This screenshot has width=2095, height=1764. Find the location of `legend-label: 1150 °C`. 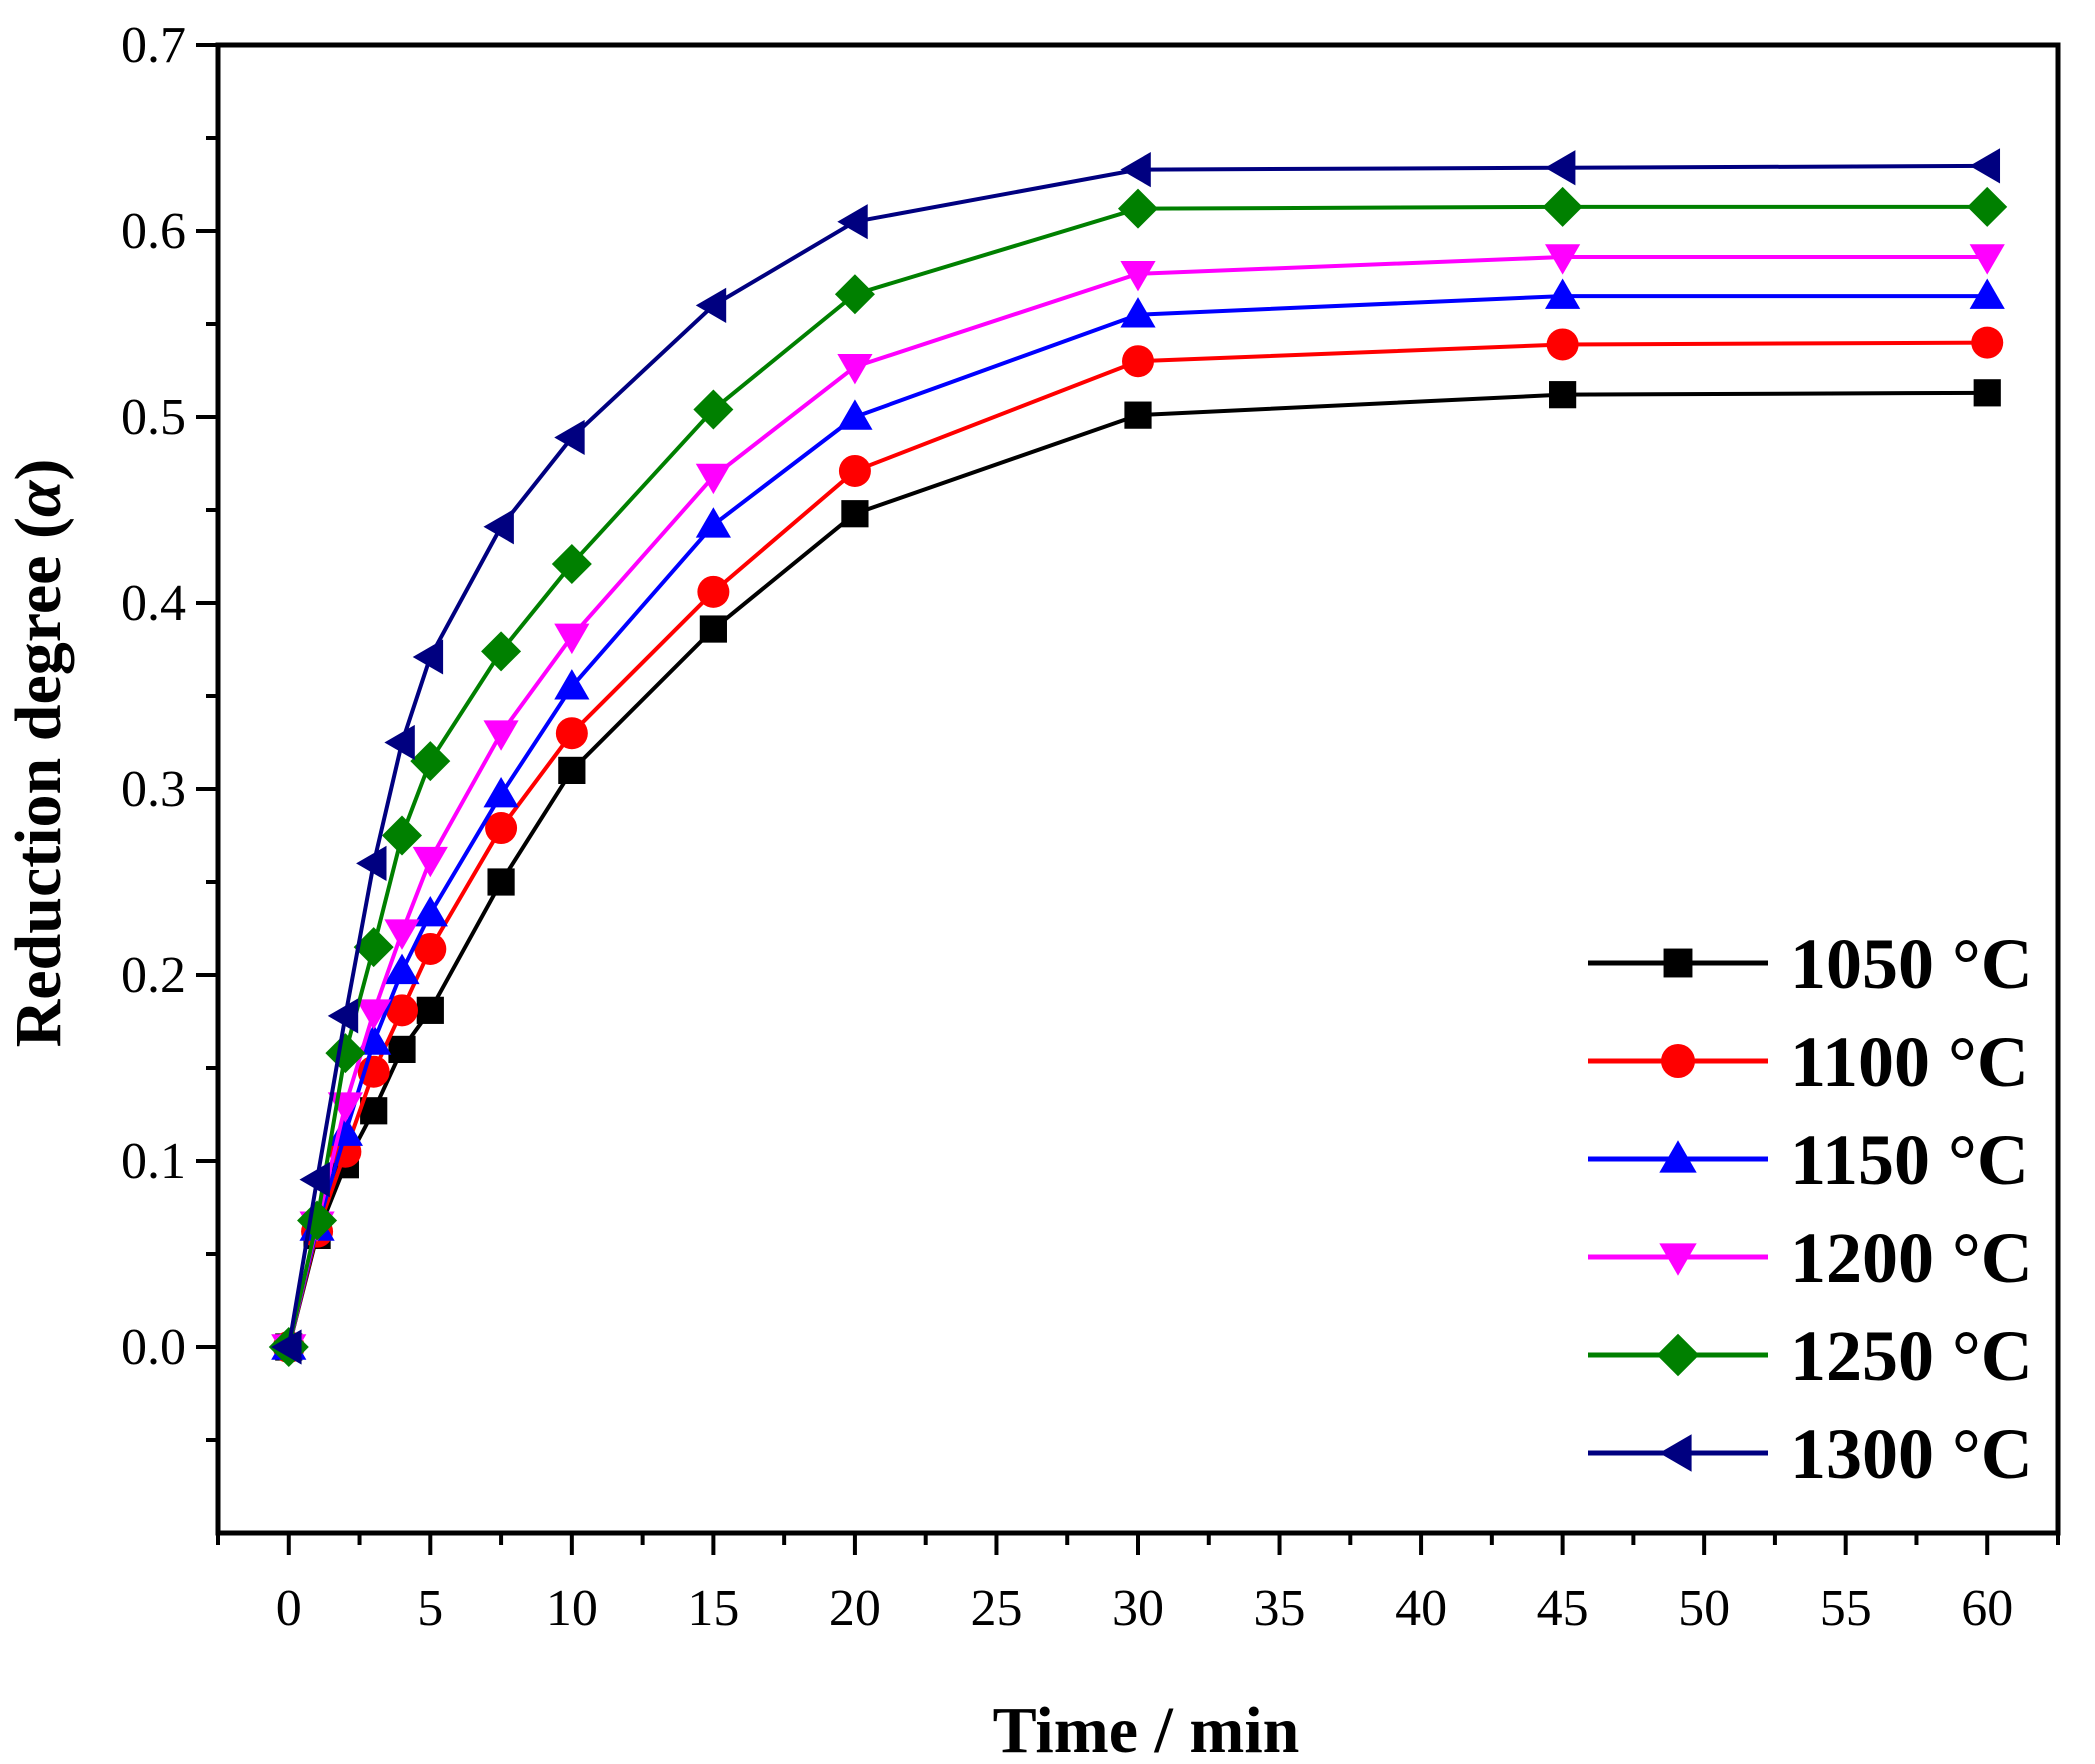

legend-label: 1150 °C is located at coordinates (1909, 1160).